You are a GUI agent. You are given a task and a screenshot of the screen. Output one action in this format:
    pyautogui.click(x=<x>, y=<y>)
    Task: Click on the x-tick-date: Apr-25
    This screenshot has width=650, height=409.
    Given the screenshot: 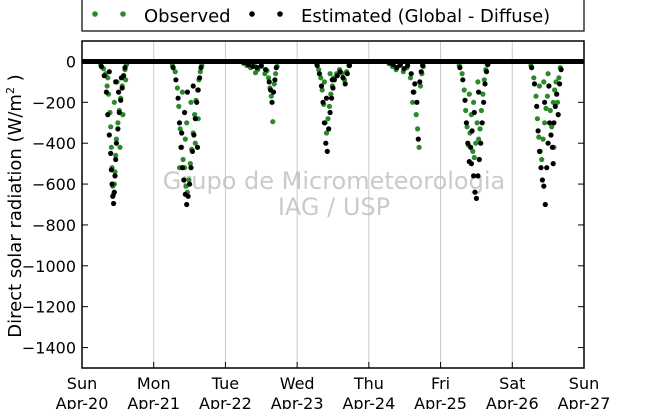 What is the action you would take?
    pyautogui.click(x=440, y=401)
    